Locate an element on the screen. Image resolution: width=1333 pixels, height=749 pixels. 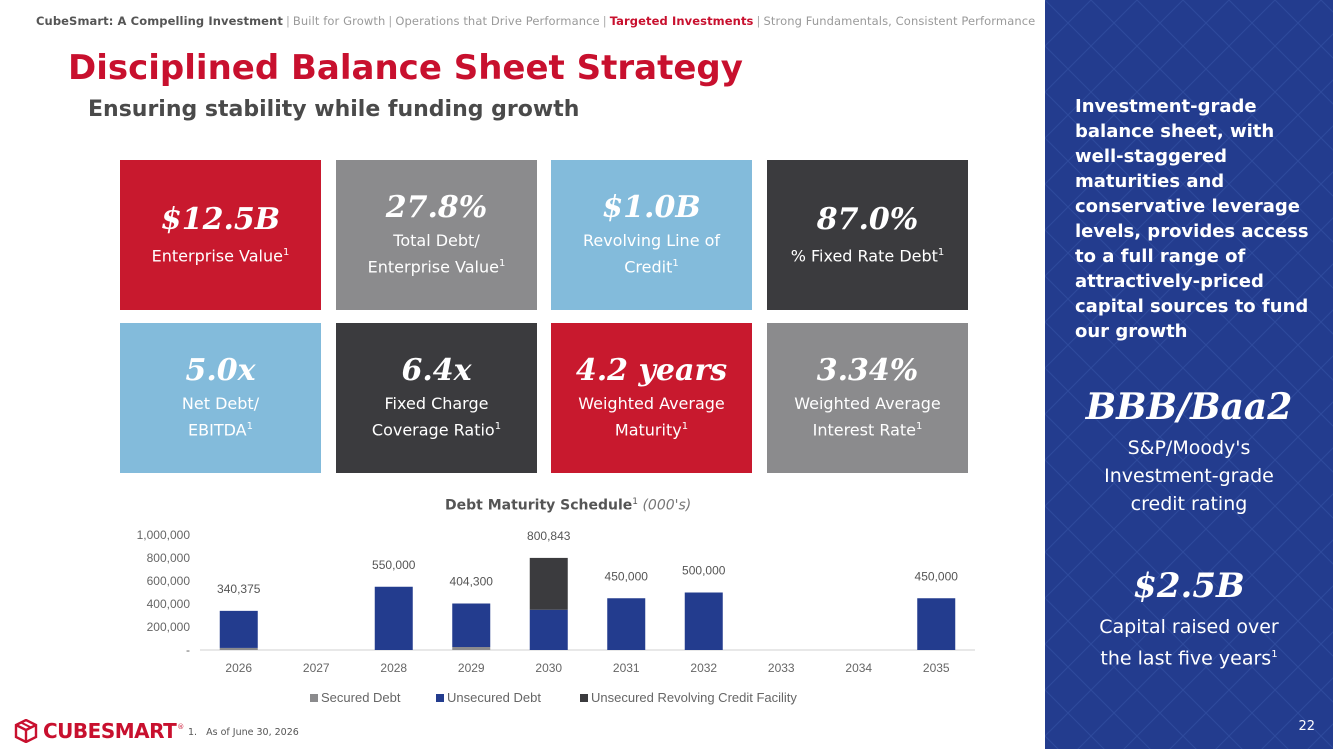
tile-label: Weighted Average Maturity1 is located at coordinates (651, 416).